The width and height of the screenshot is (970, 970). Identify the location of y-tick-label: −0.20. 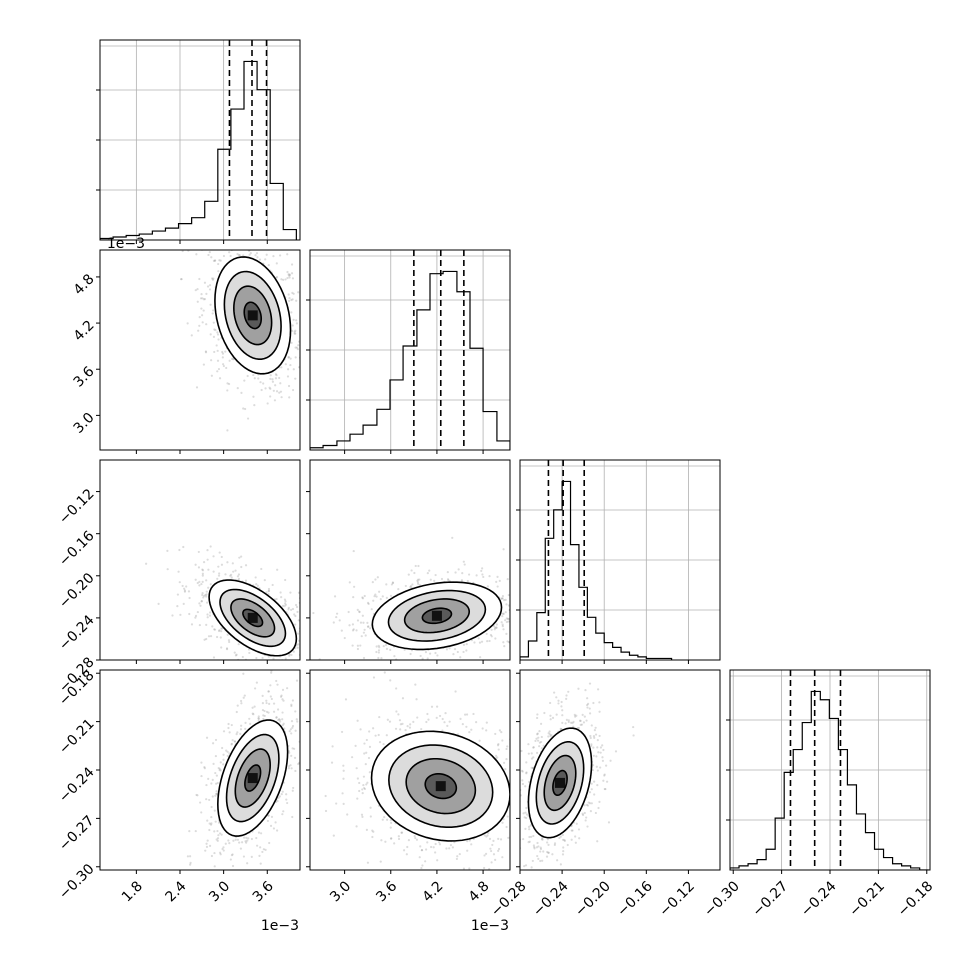
(77, 591).